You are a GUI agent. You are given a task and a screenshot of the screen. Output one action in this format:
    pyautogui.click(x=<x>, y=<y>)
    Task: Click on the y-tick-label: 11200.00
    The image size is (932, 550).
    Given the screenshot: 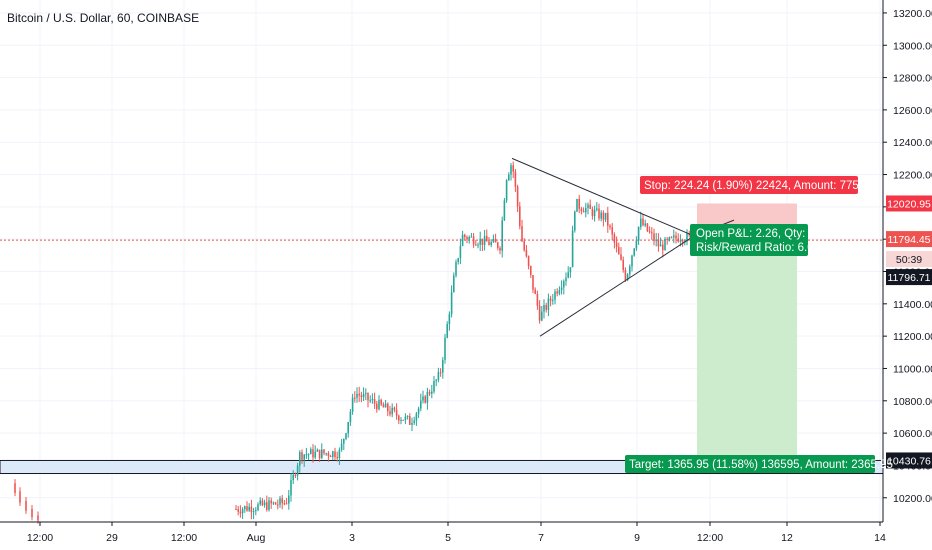 What is the action you would take?
    pyautogui.click(x=912, y=337)
    